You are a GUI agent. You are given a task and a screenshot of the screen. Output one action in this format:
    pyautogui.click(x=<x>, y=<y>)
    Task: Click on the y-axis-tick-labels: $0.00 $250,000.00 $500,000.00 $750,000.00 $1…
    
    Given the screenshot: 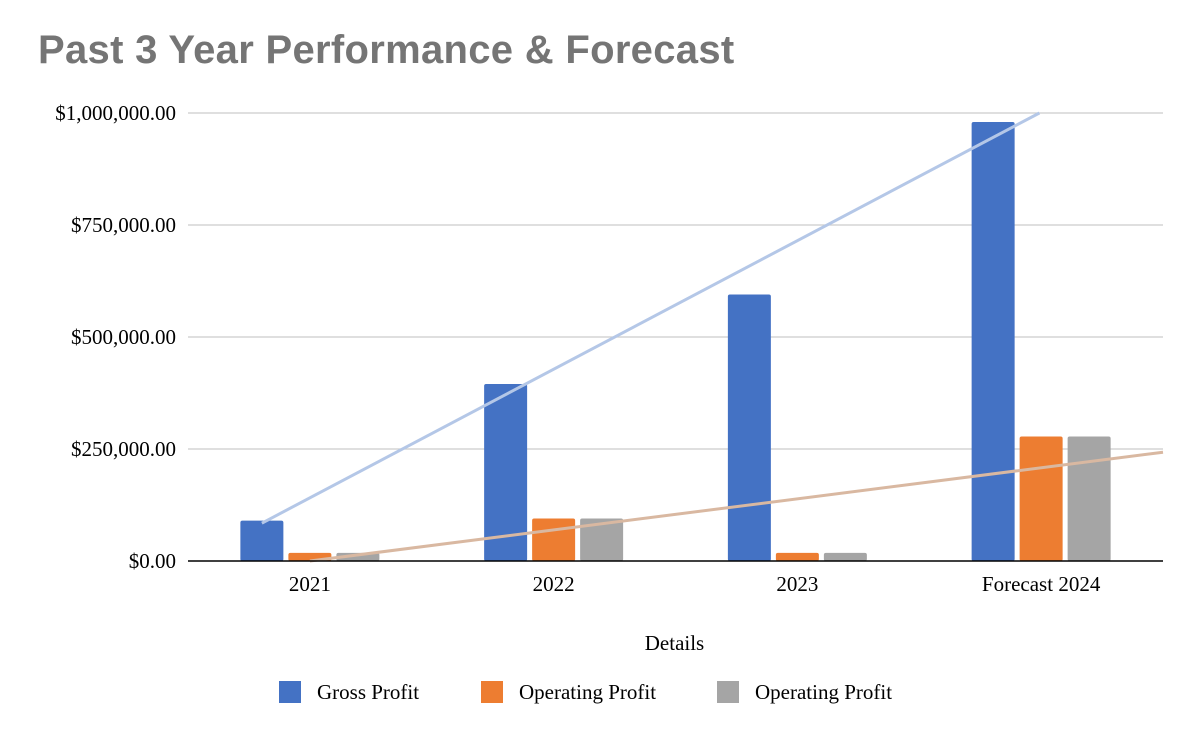 What is the action you would take?
    pyautogui.click(x=115, y=337)
    